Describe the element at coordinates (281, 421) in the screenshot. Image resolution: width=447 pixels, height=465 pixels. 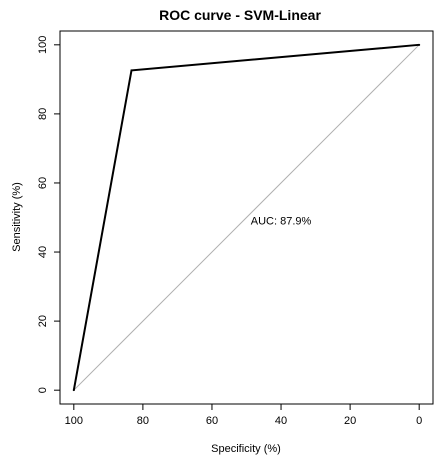
I see `x-tick-label: 40` at that location.